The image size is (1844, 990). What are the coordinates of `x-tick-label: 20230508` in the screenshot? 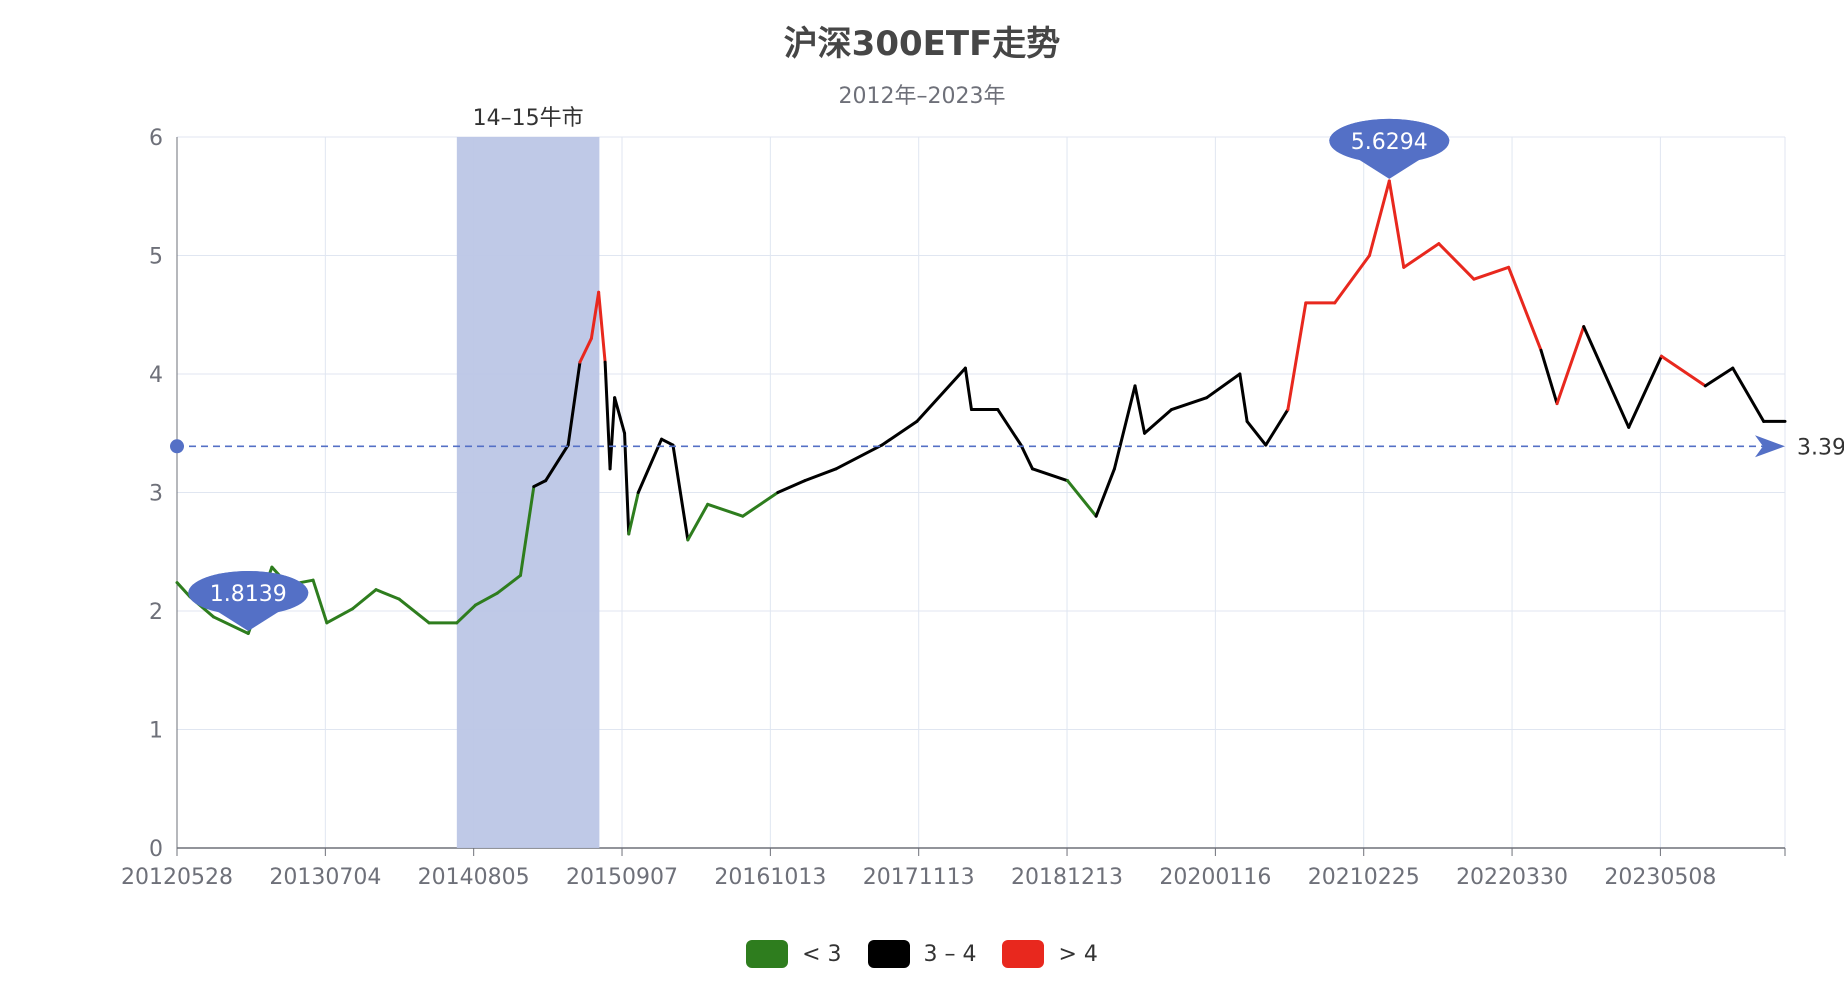 It's located at (1660, 877).